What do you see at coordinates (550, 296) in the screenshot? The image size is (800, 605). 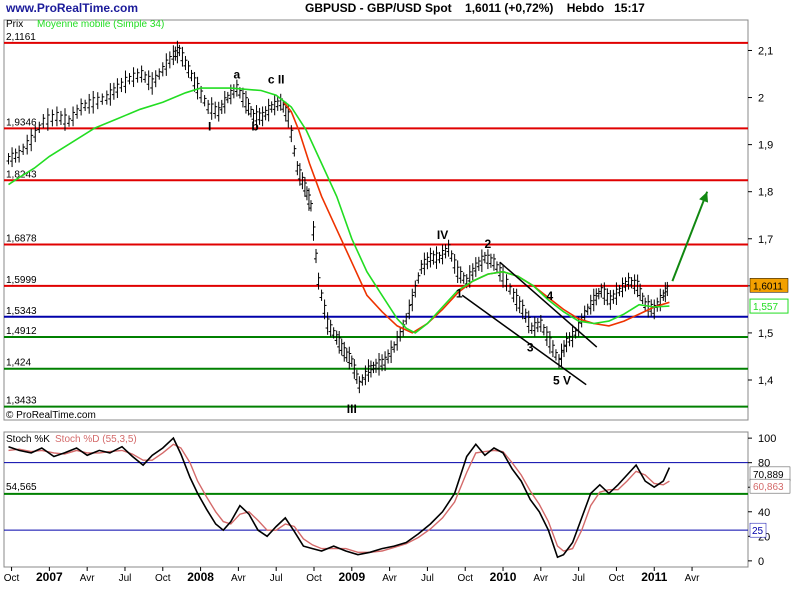 I see `wave-label: 4` at bounding box center [550, 296].